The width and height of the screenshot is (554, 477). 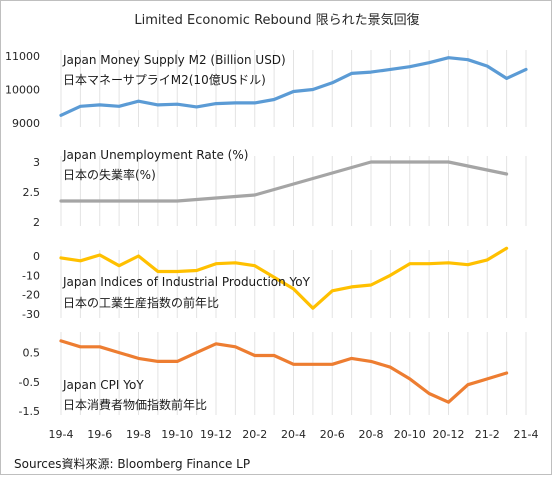 What do you see at coordinates (31, 275) in the screenshot?
I see `y-tick-label: -10` at bounding box center [31, 275].